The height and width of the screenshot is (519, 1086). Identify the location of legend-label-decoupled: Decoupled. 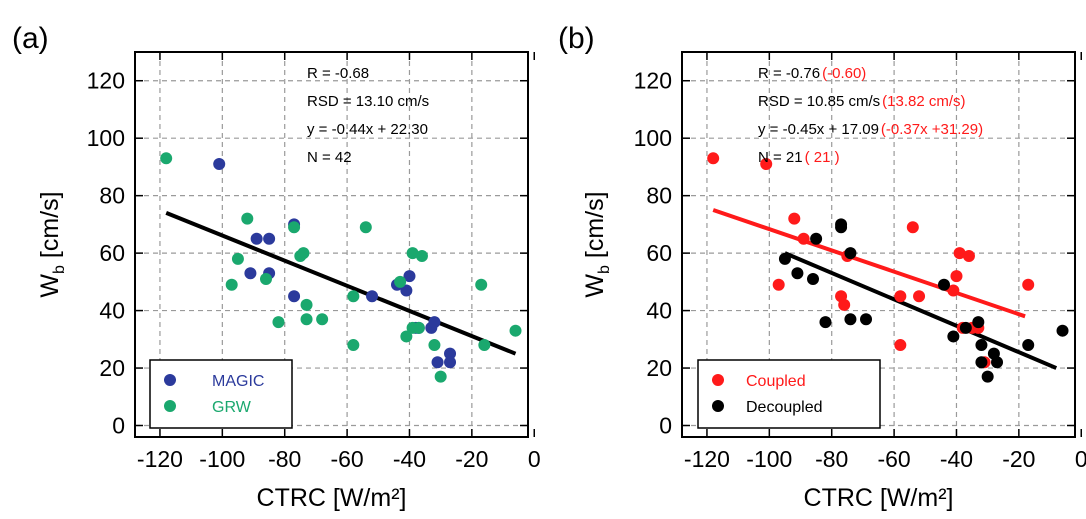
(784, 407).